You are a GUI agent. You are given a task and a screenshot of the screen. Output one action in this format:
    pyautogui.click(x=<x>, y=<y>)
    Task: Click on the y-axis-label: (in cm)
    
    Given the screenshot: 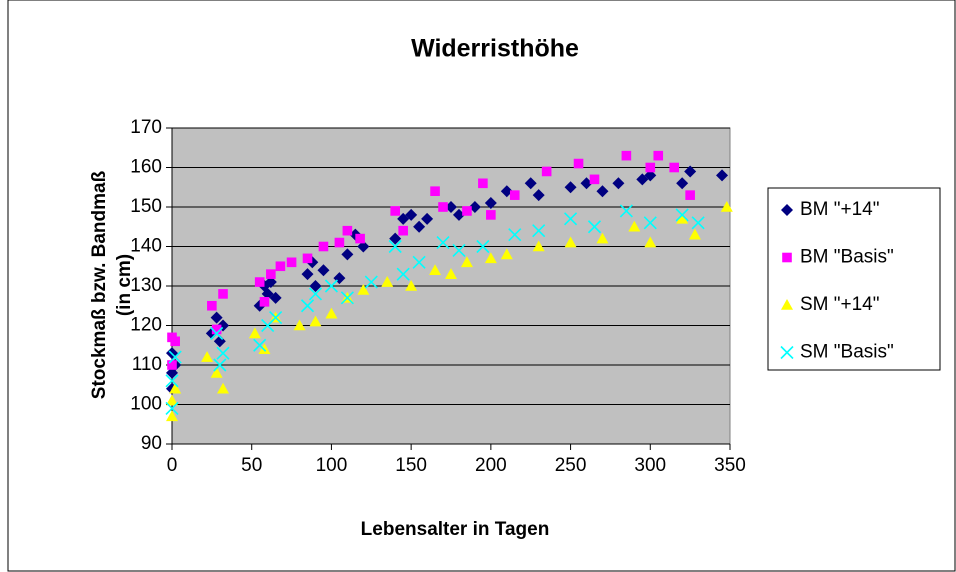 What is the action you would take?
    pyautogui.click(x=124, y=285)
    